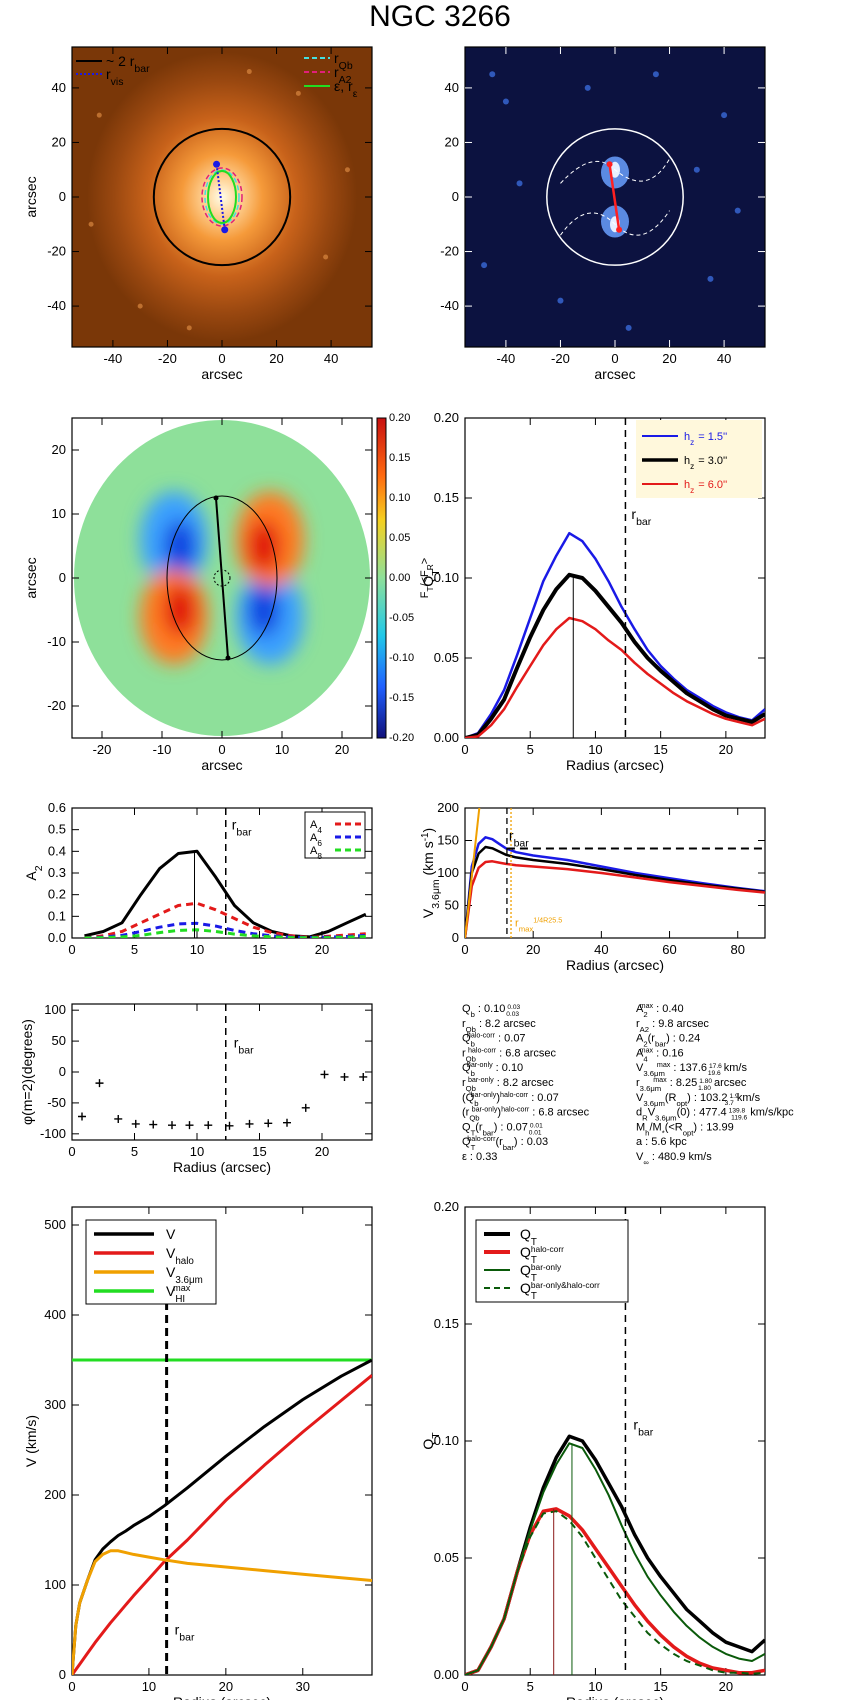 The height and width of the screenshot is (1700, 850). I want to click on x-tick-label: 30, so click(303, 1686).